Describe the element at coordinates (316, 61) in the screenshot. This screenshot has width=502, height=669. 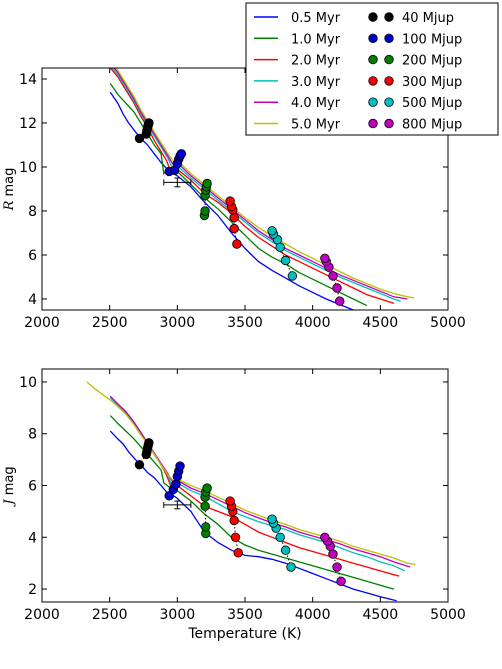
I see `legend-label: 2.0 Myr` at that location.